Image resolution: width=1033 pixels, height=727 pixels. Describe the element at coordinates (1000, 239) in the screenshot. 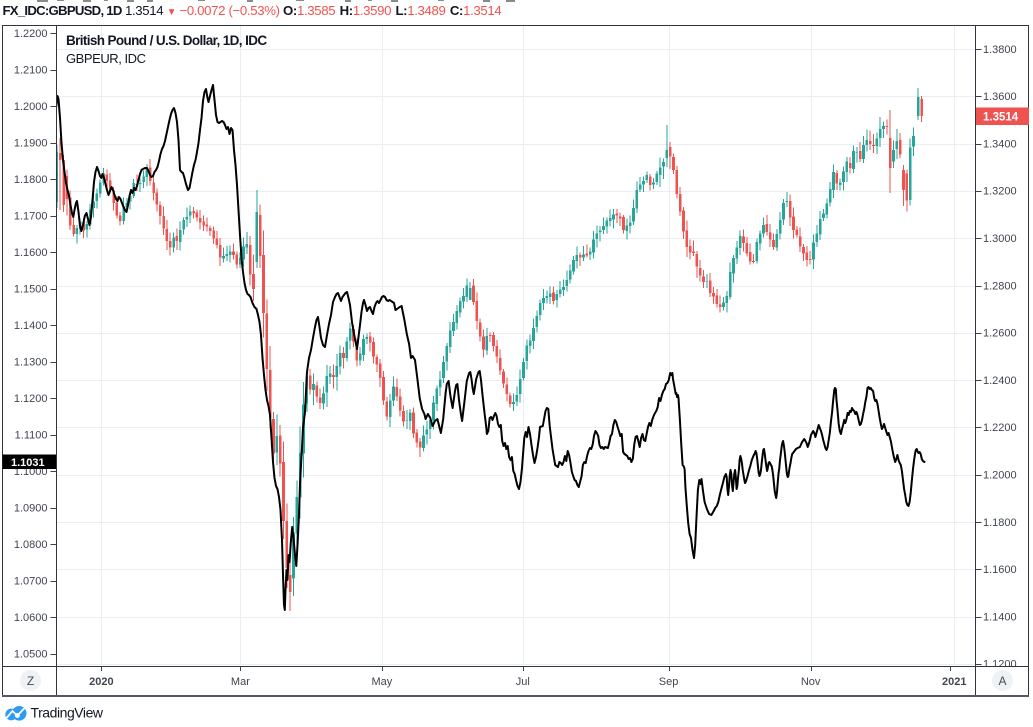

I see `svg-text: 1.3000` at that location.